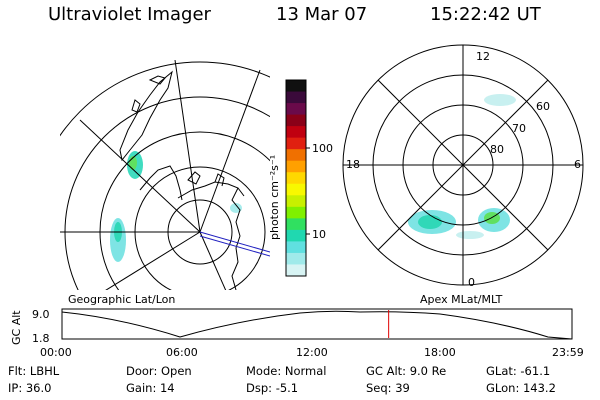 The width and height of the screenshot is (600, 400). What do you see at coordinates (497, 149) in the screenshot?
I see `mlat-label-80: 80` at bounding box center [497, 149].